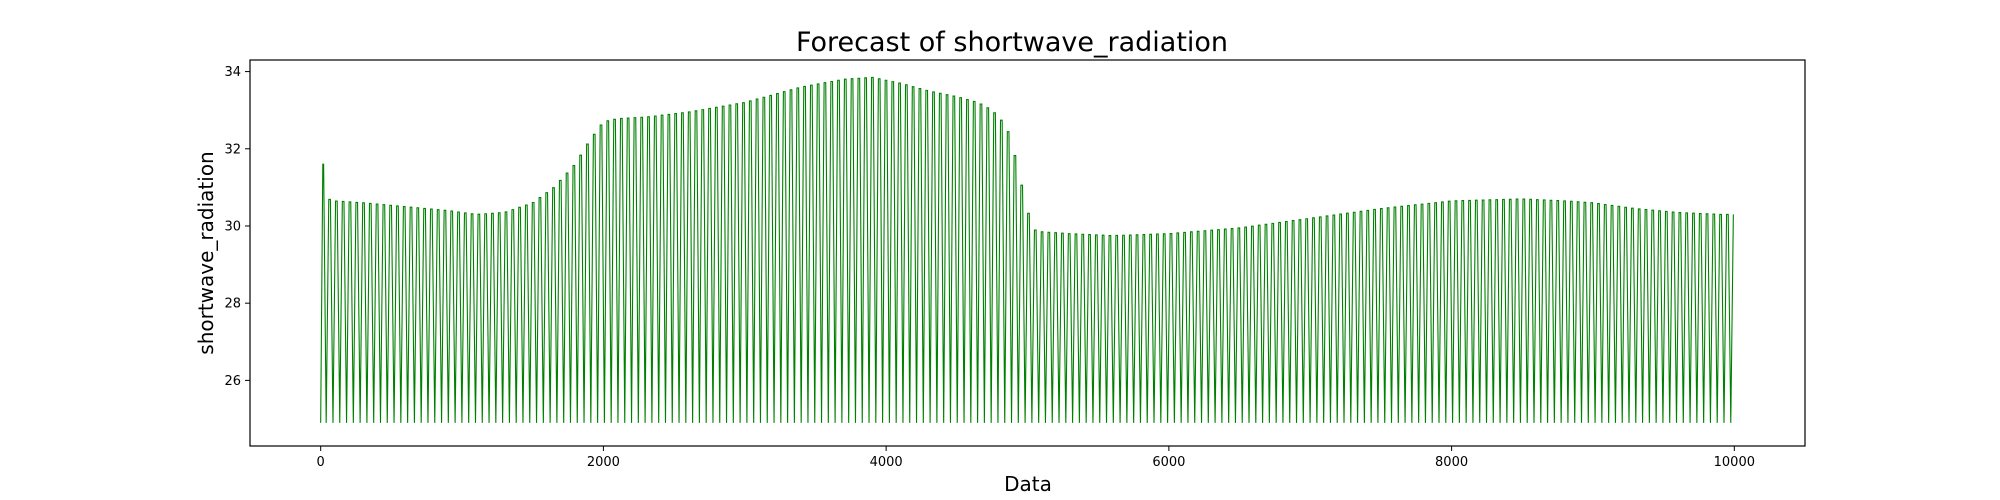  What do you see at coordinates (321, 462) in the screenshot?
I see `x-tick-label: 0` at bounding box center [321, 462].